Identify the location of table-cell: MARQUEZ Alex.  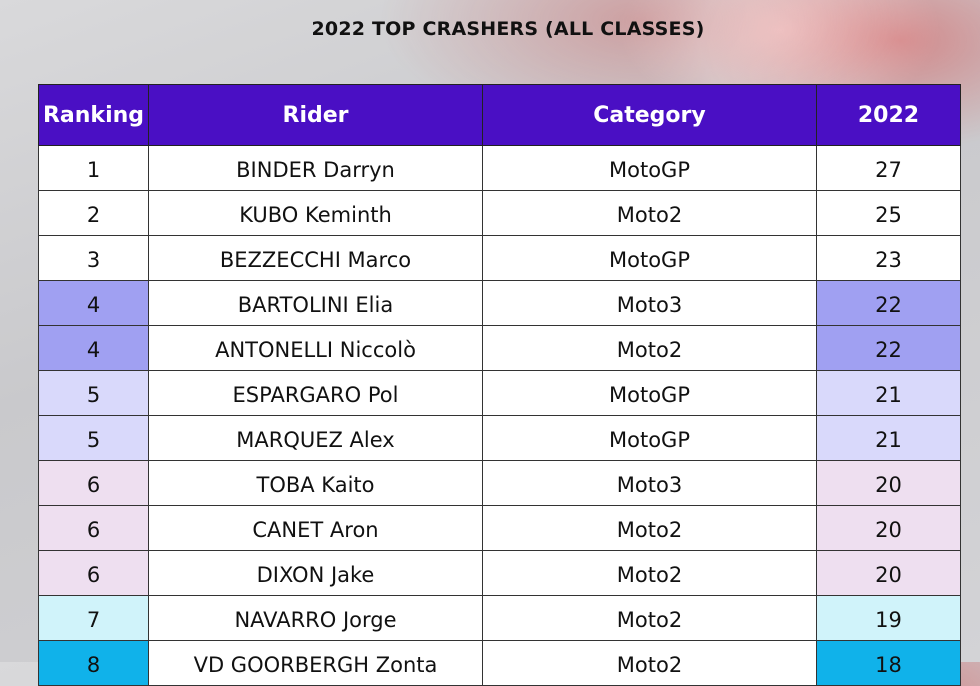
(315, 438).